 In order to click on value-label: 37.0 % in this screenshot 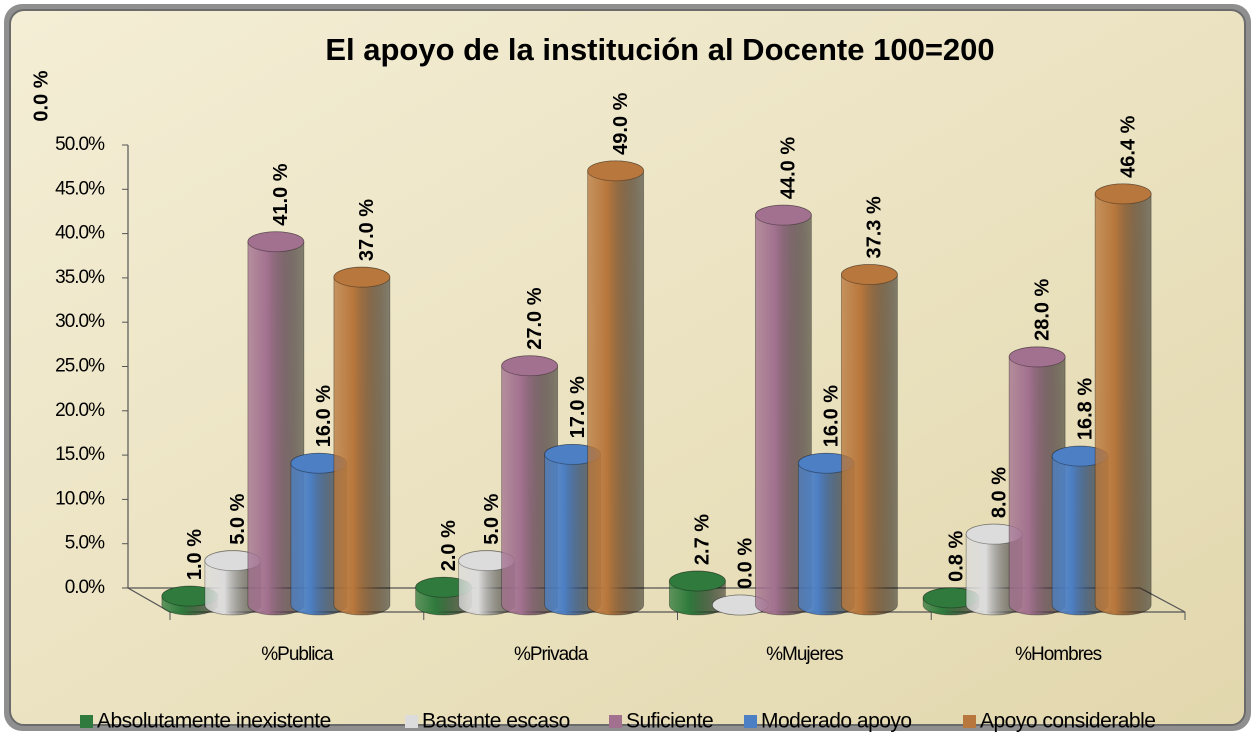, I will do `click(367, 230)`.